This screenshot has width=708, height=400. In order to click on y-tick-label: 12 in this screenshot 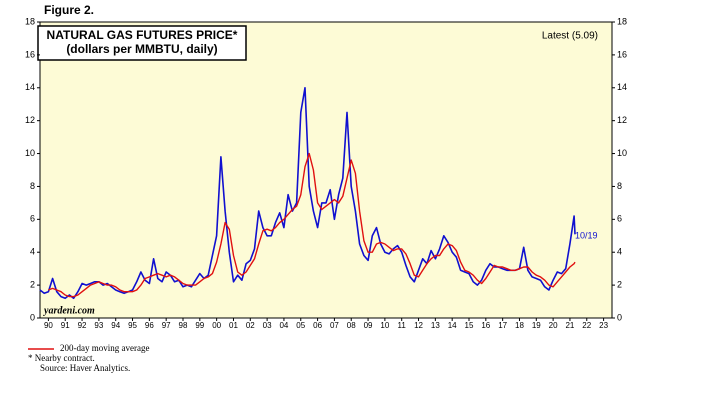, I will do `click(30, 120)`.